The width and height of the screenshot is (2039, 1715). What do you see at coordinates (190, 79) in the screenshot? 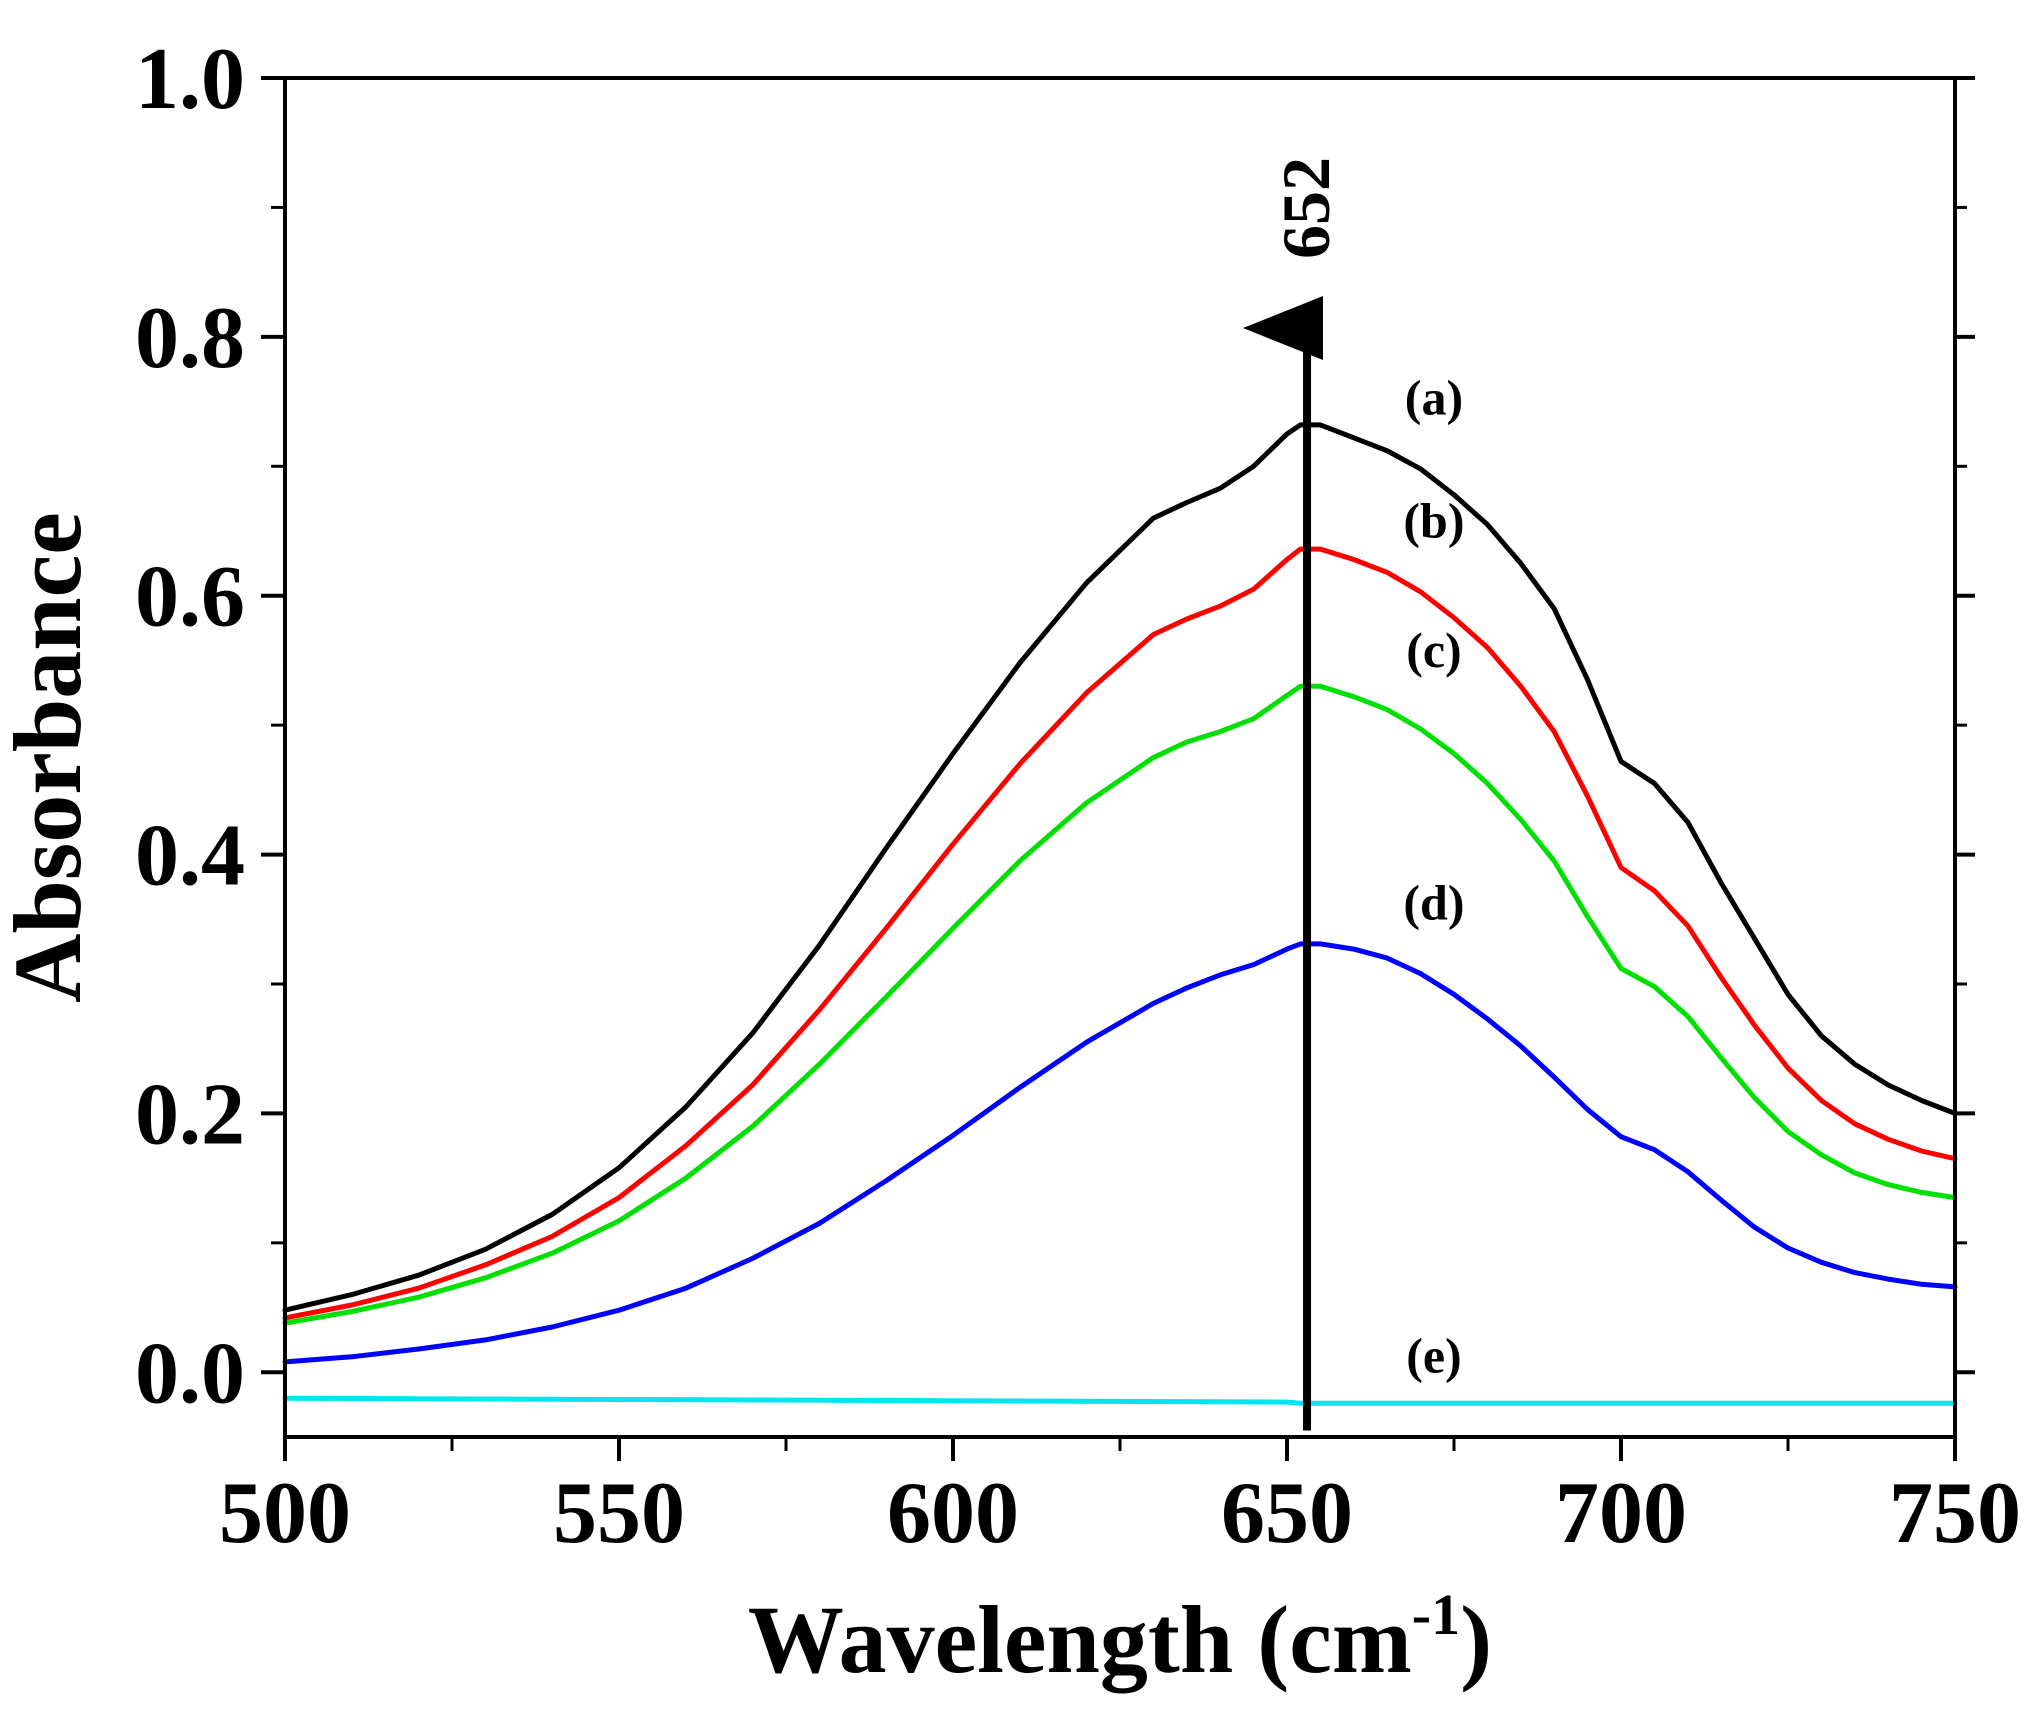
I see `y-tick-label: 1.0` at bounding box center [190, 79].